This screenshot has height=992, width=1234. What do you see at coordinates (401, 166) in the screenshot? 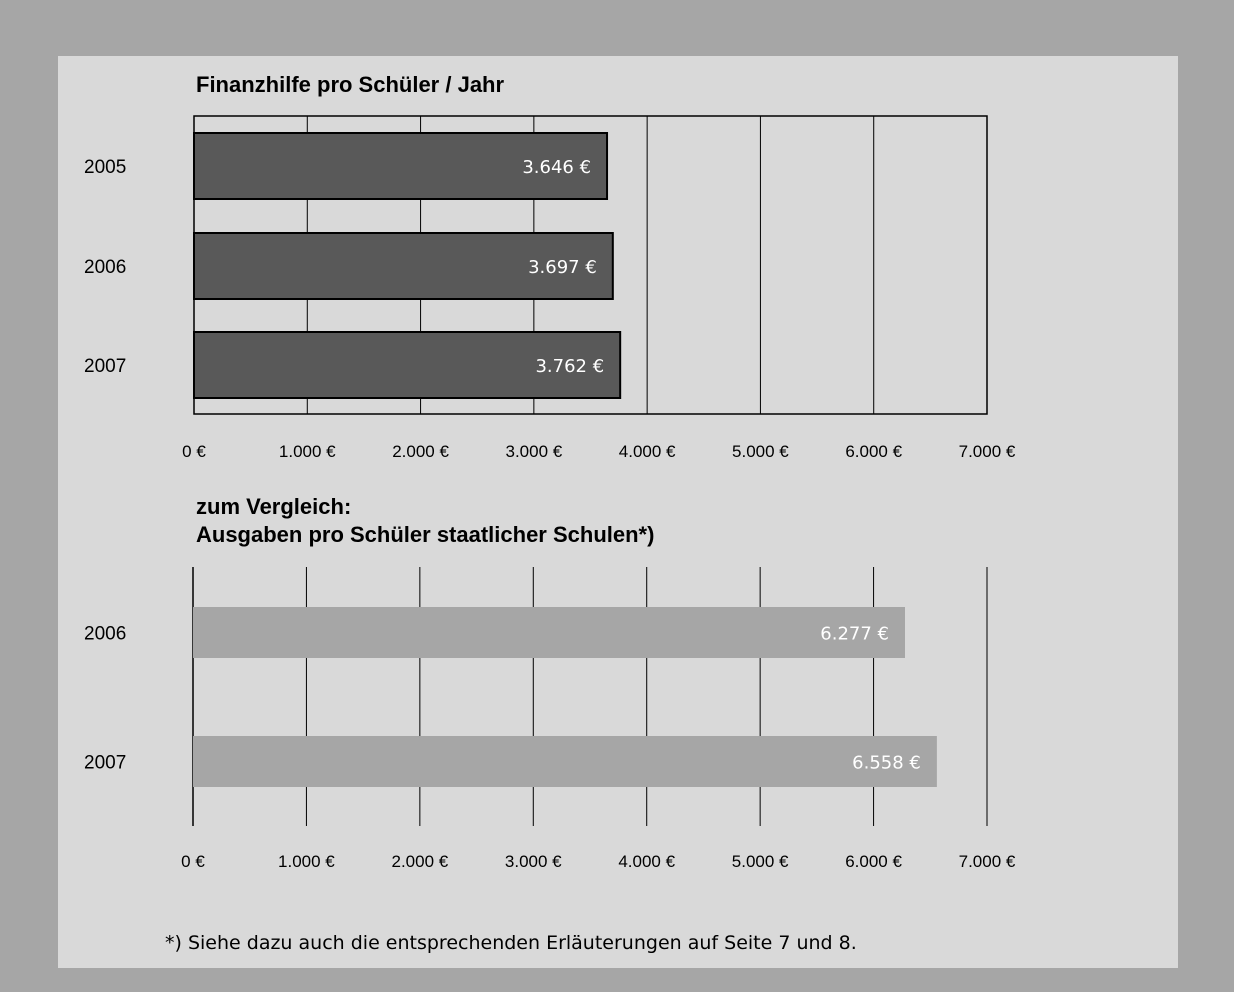
I see `bar-2005` at bounding box center [401, 166].